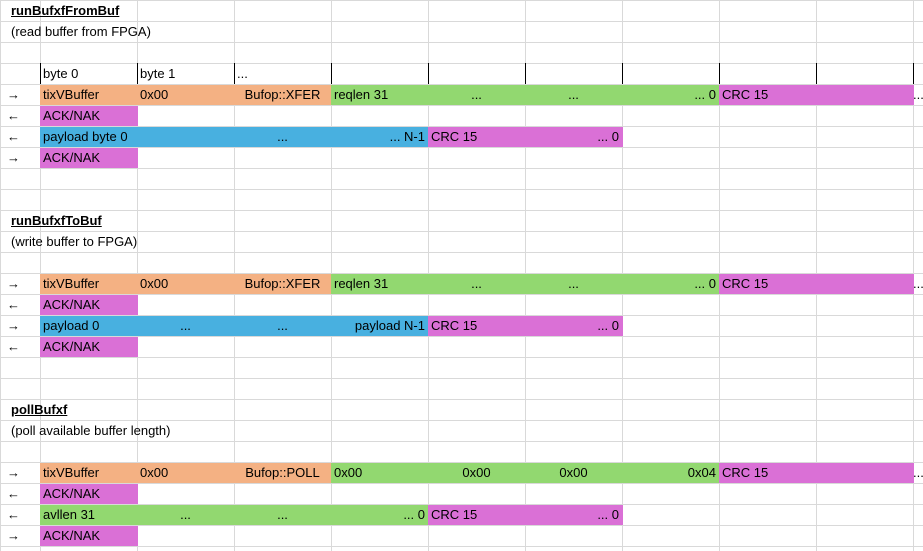  I want to click on field-cell: payload 0, so click(71, 325).